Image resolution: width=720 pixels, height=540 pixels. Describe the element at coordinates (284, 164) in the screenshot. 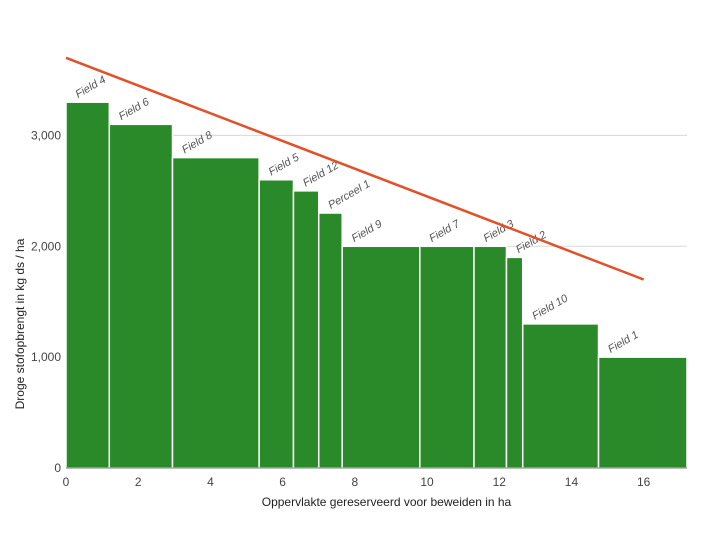

I see `bar-label: Field 5` at that location.